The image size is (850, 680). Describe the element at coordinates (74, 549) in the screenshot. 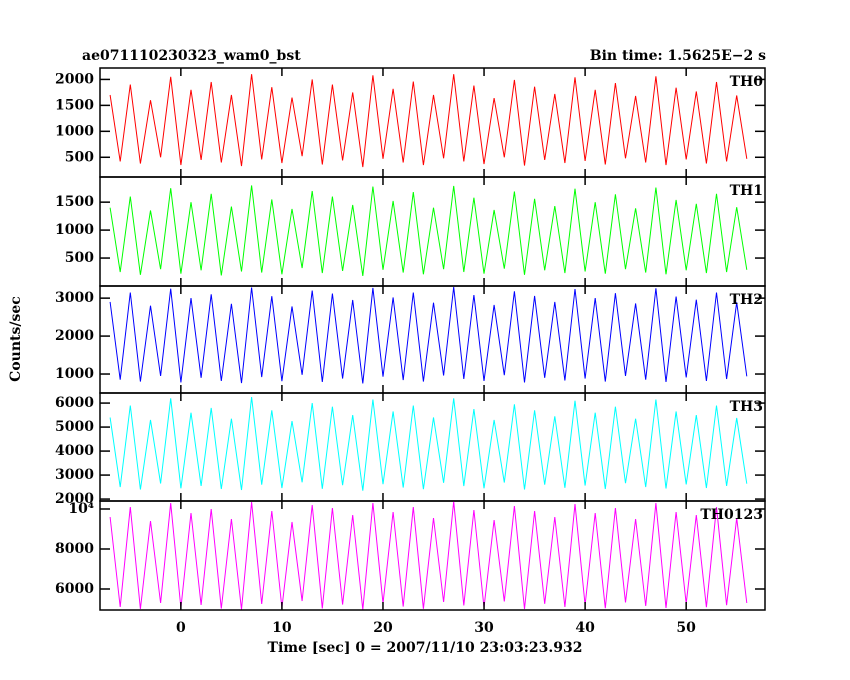

I see `y-tick-label: 8000` at that location.